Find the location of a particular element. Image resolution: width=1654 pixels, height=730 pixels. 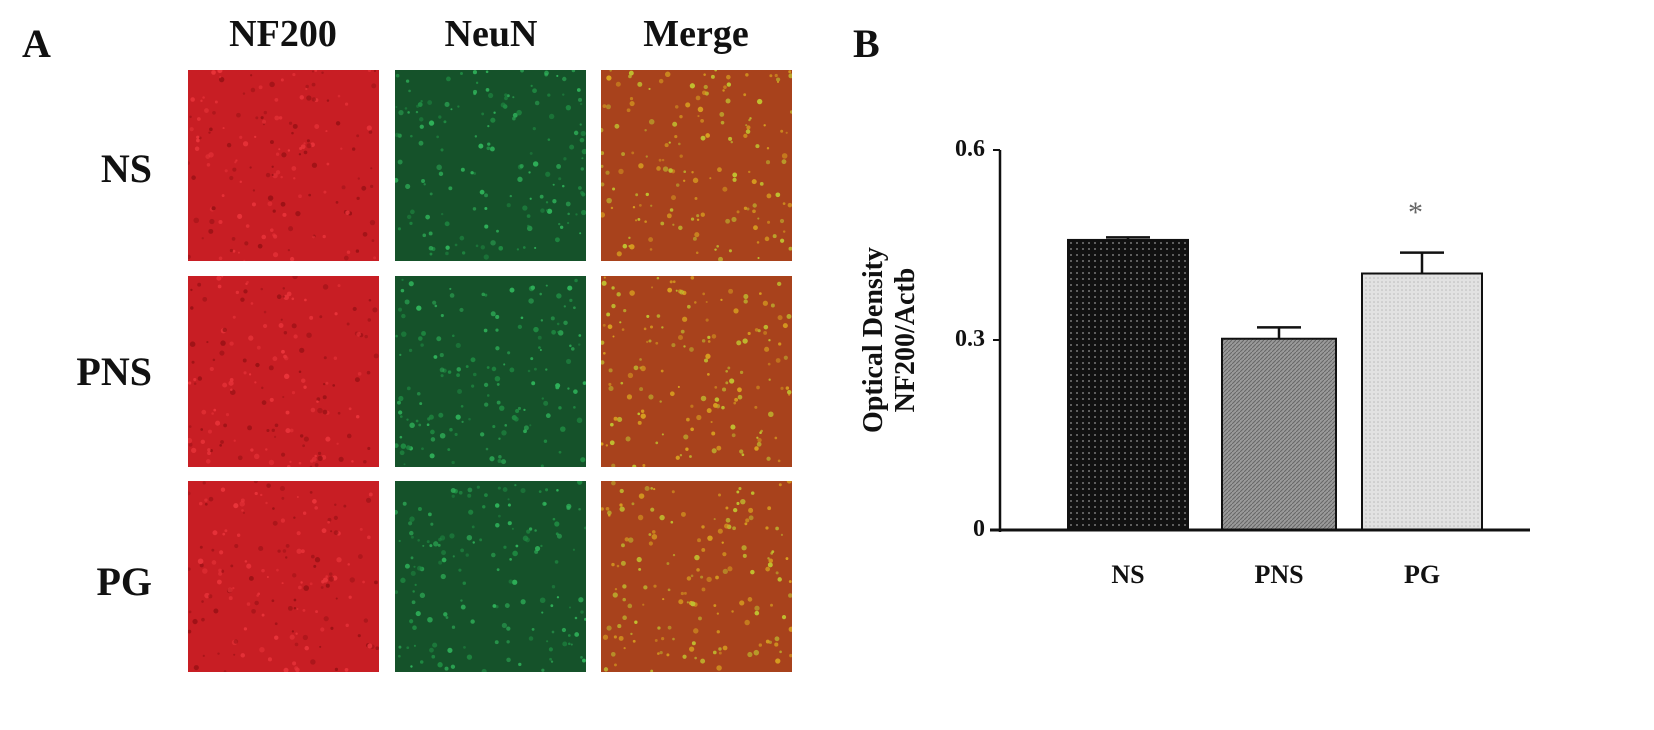

panel-b-label: B is located at coordinates (866, 43).